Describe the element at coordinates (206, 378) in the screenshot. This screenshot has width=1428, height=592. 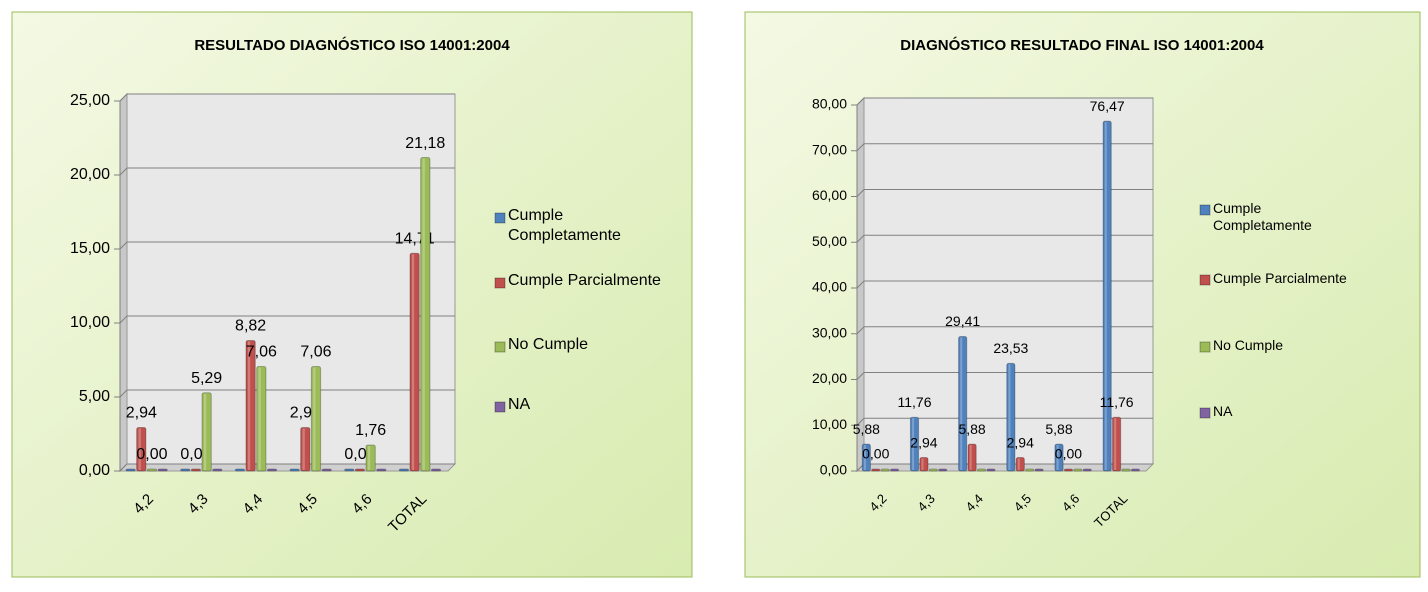
I see `data-label: 5,29` at that location.